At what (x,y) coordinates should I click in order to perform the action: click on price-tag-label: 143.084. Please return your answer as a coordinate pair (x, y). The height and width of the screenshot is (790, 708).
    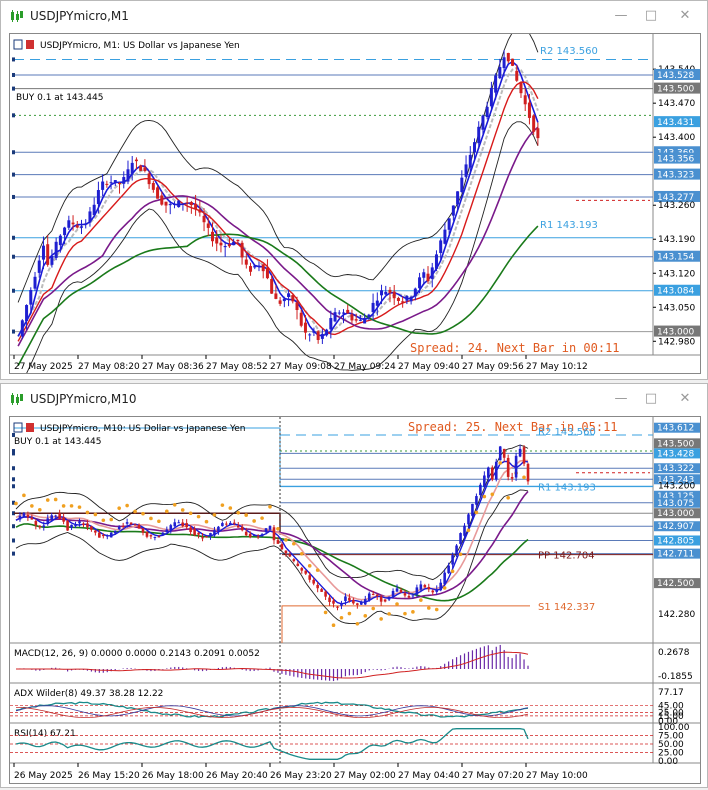
    Looking at the image, I should click on (675, 292).